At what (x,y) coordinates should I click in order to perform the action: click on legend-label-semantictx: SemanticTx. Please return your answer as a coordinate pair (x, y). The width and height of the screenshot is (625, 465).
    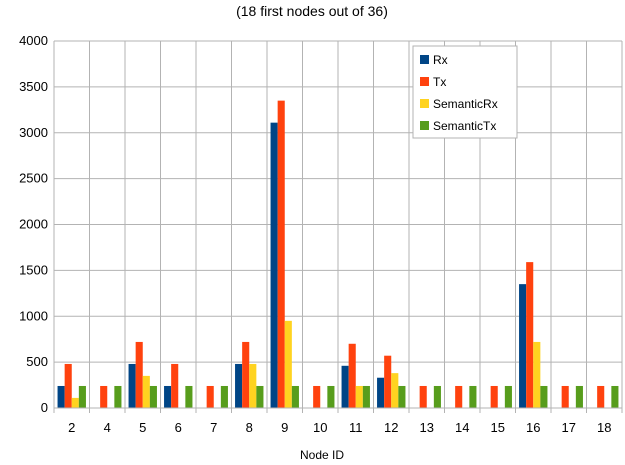
    Looking at the image, I should click on (464, 126).